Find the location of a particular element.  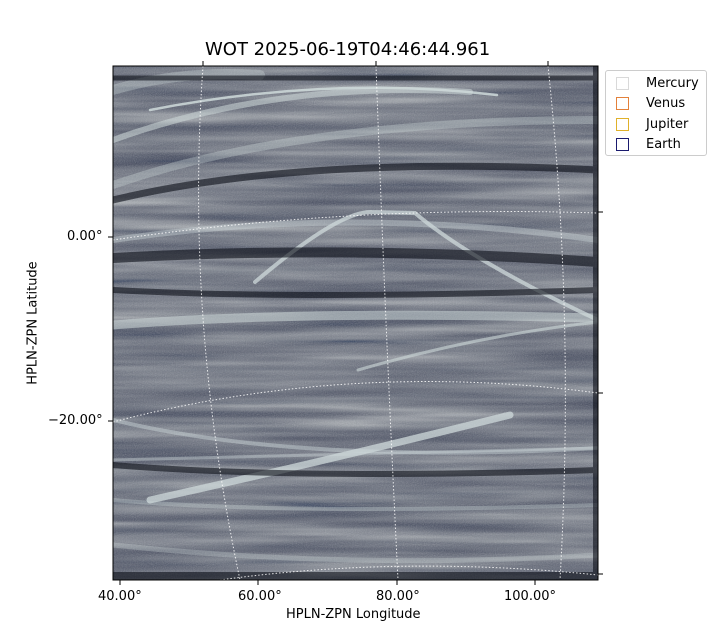

y-tick-label: −20.00° is located at coordinates (75, 420).